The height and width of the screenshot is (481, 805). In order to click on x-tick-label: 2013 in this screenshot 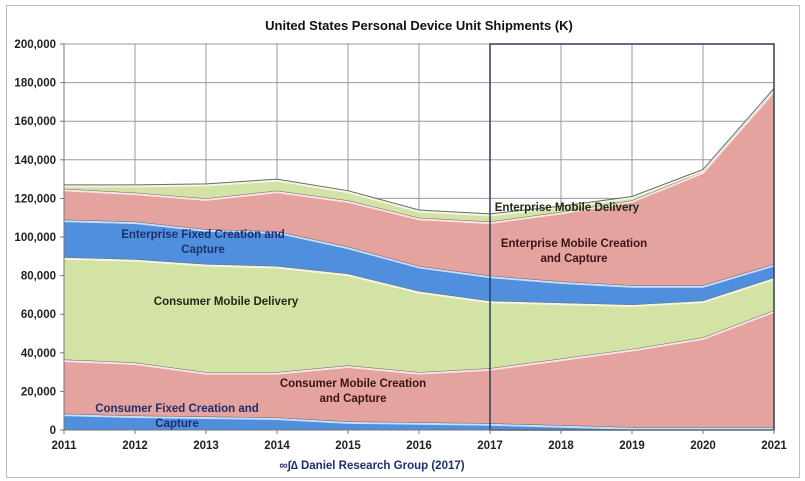, I will do `click(206, 446)`.